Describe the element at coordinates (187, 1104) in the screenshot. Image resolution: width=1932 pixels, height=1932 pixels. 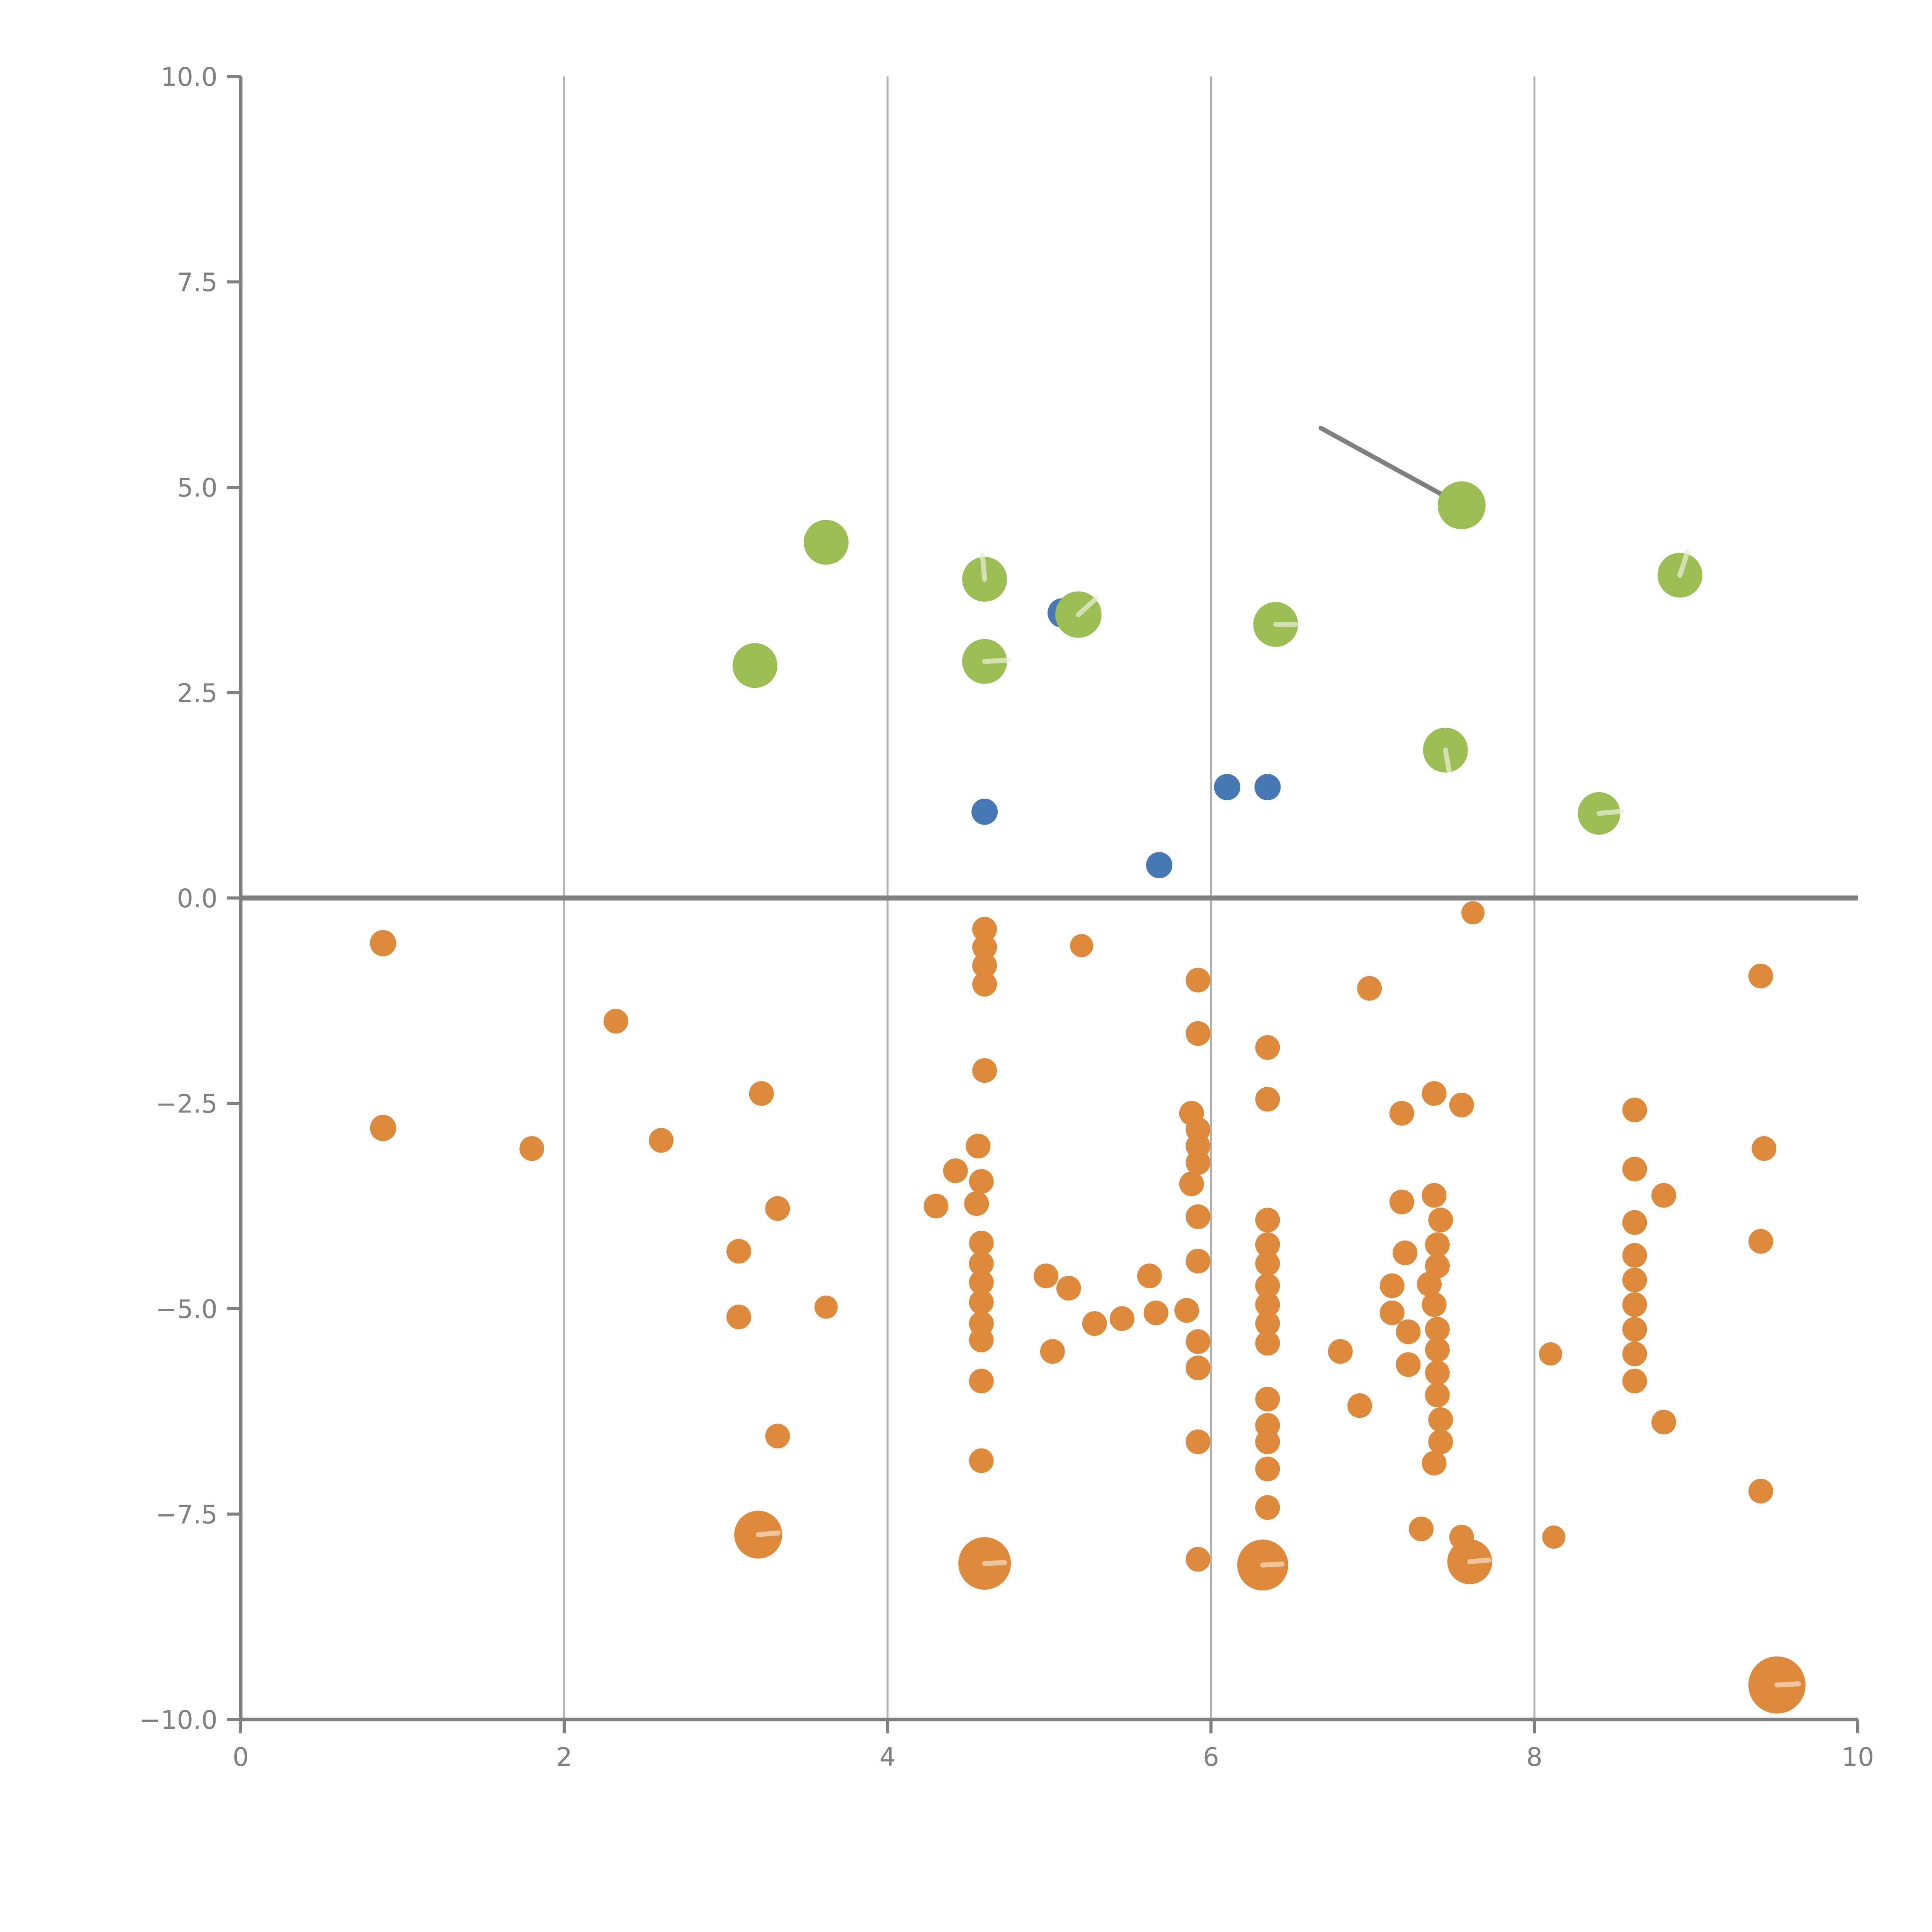
I see `y-tick-label--2.5: −2.5` at that location.